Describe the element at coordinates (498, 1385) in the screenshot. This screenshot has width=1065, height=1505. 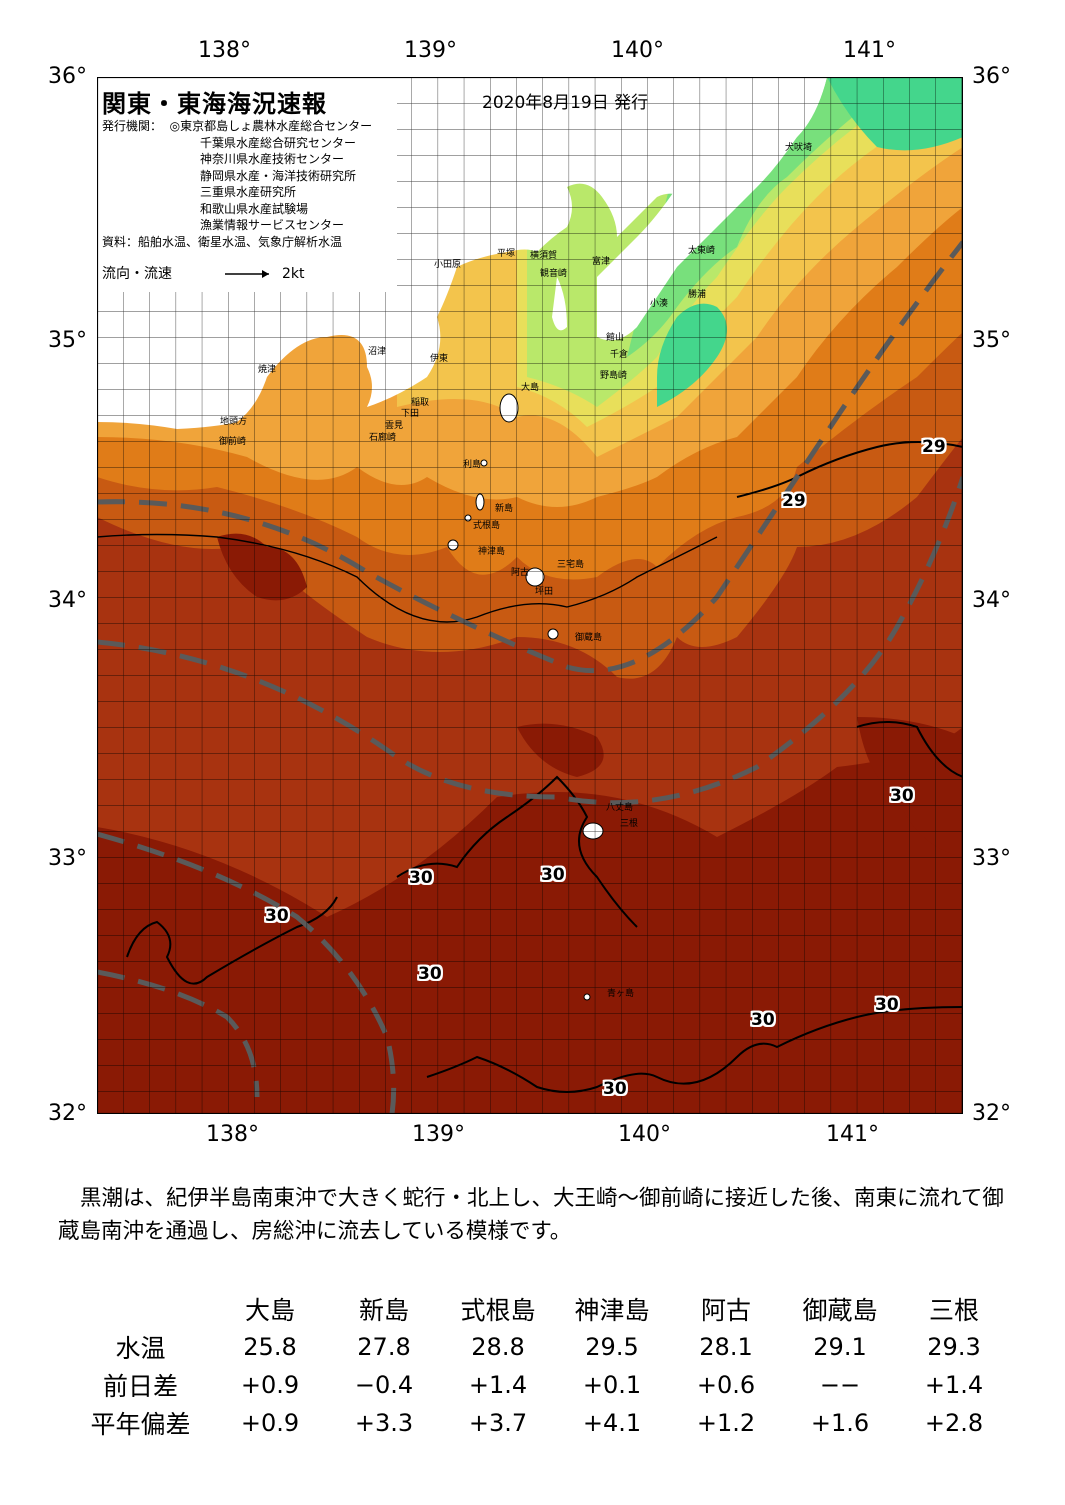
I see `table-cell: +1.4` at that location.